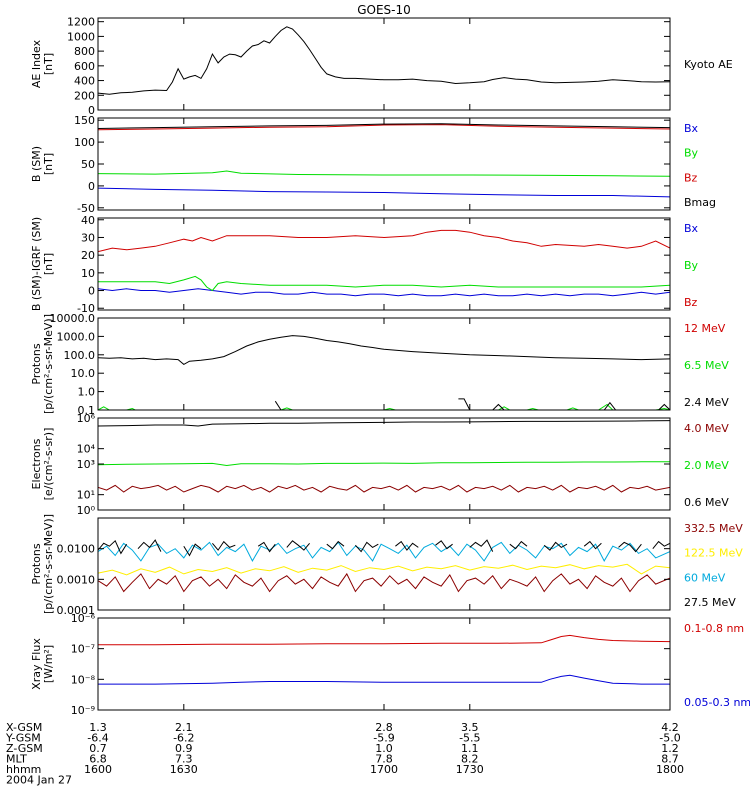  Describe the element at coordinates (73, 318) in the screenshot. I see `y-tick-label: 10000.0` at that location.